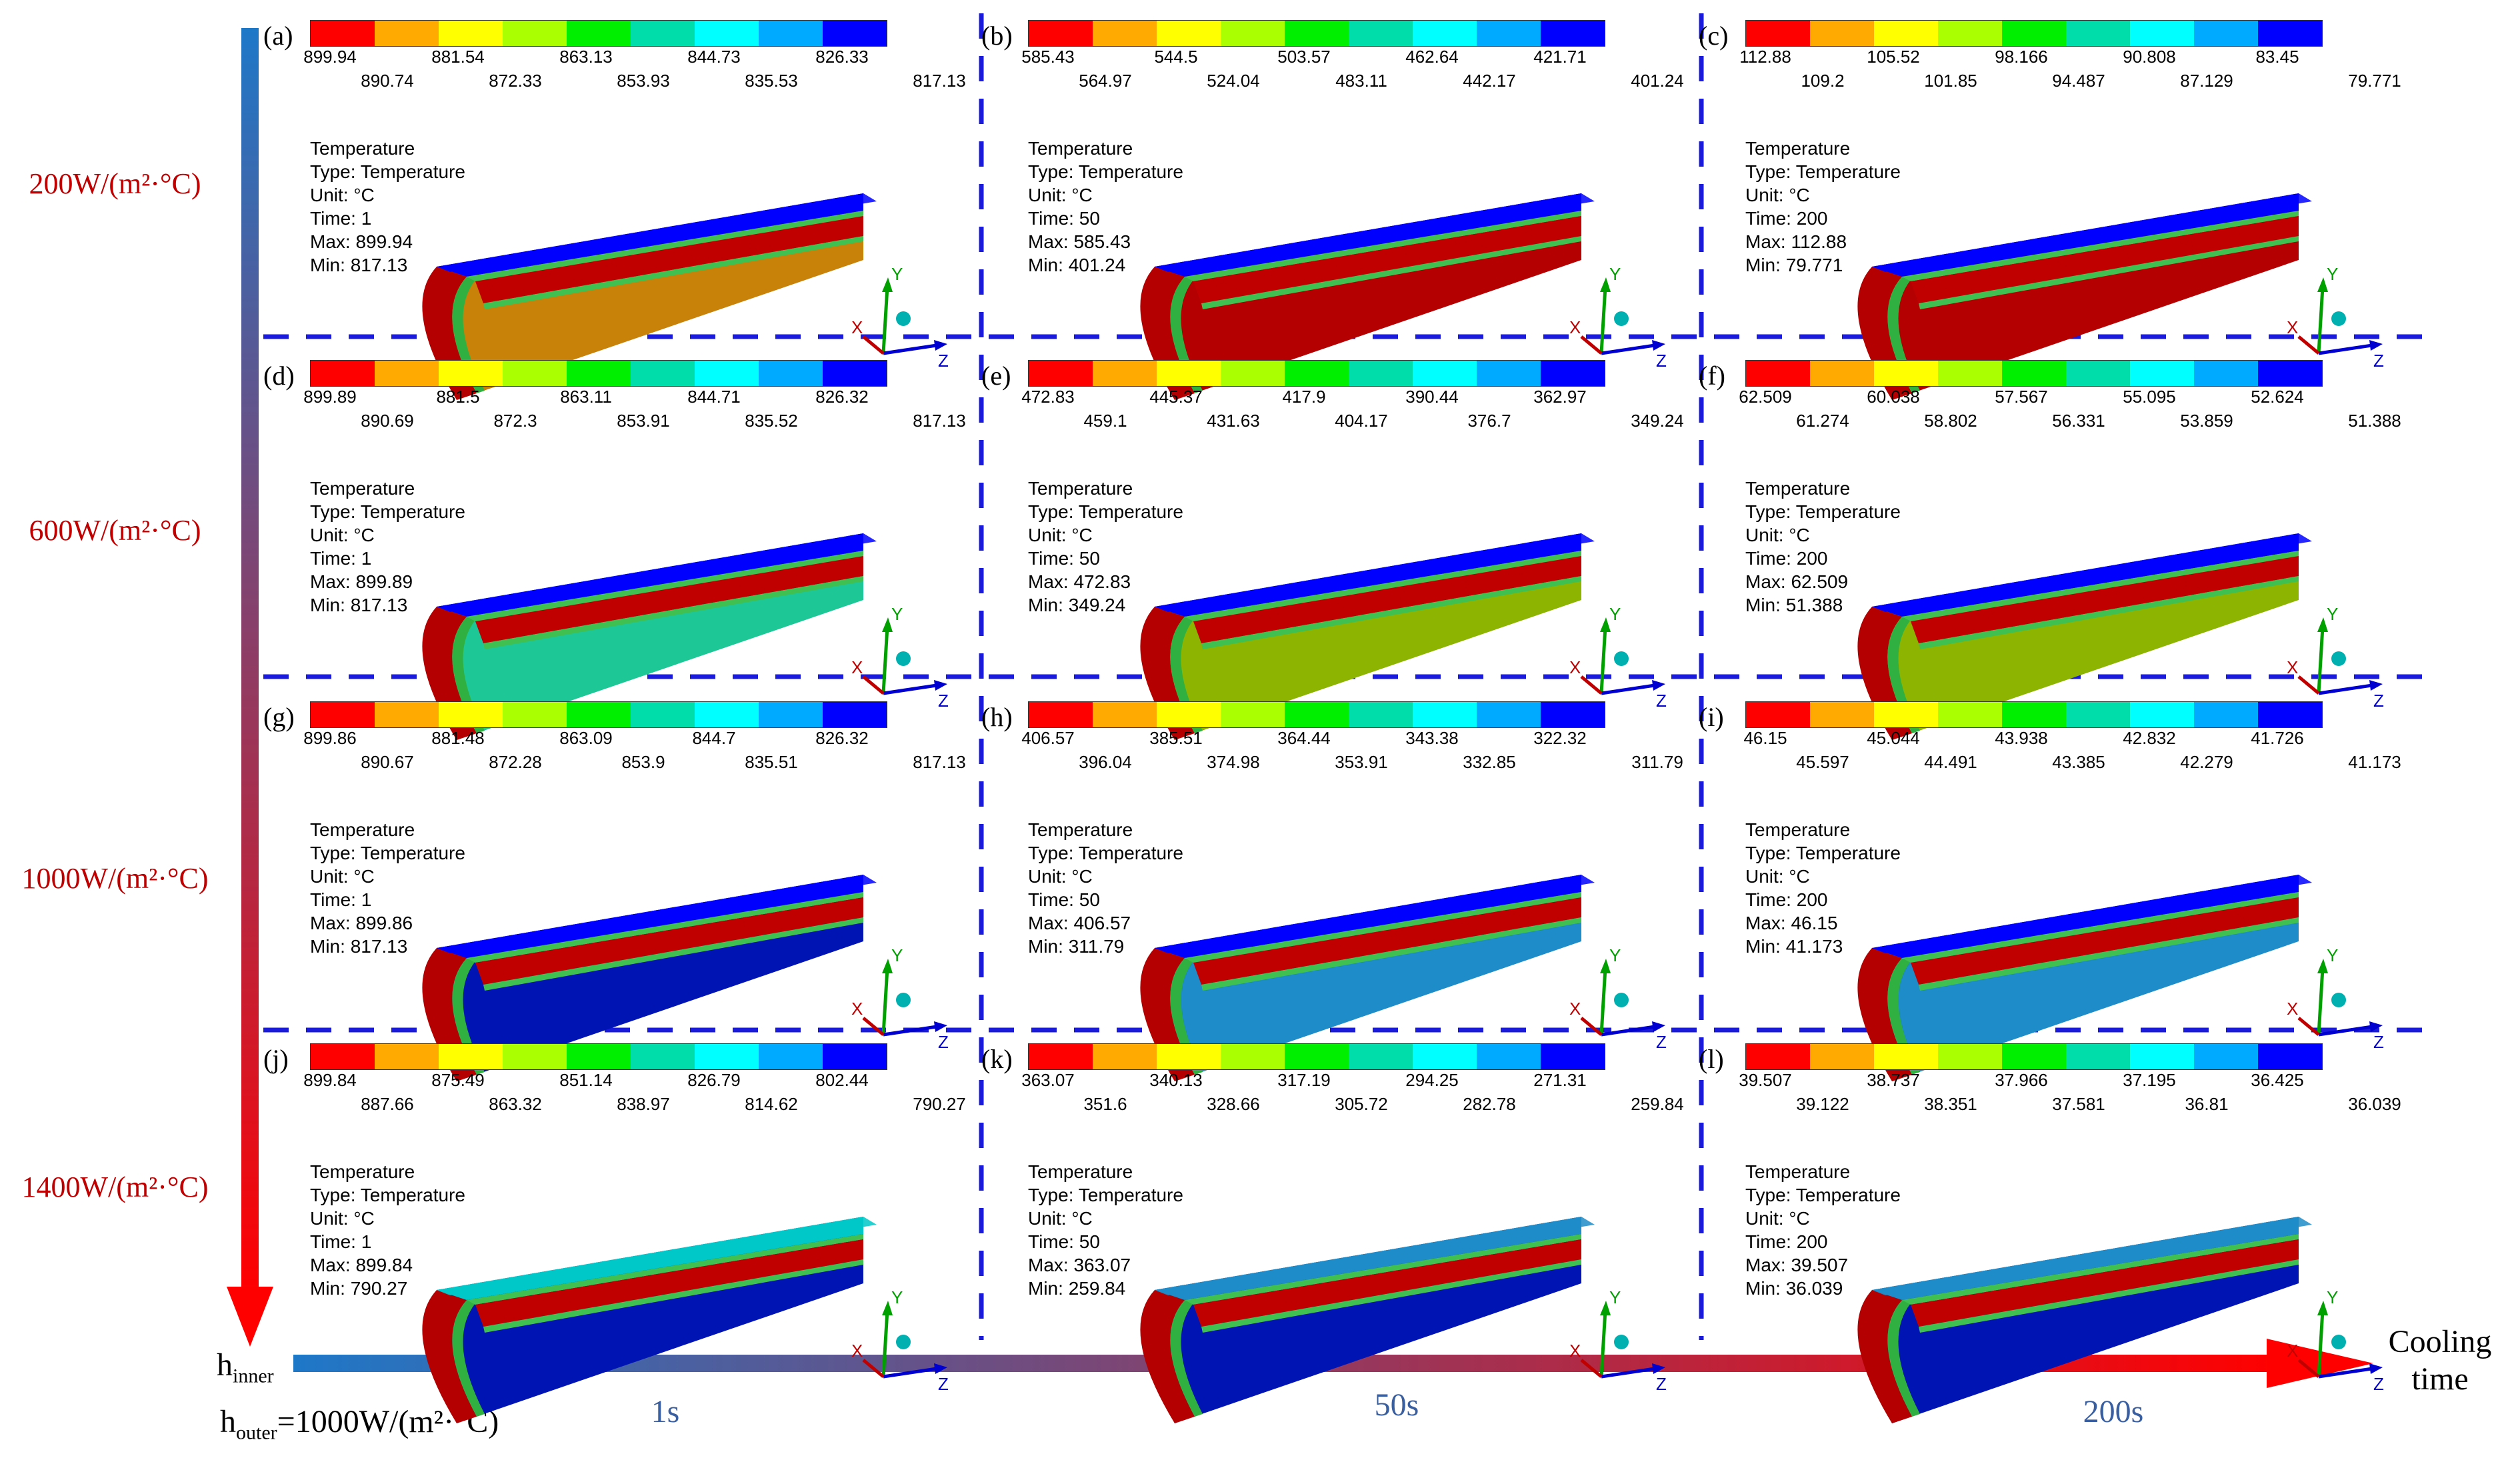 The width and height of the screenshot is (2520, 1472). I want to click on info-min: Min: 817.13, so click(387, 605).